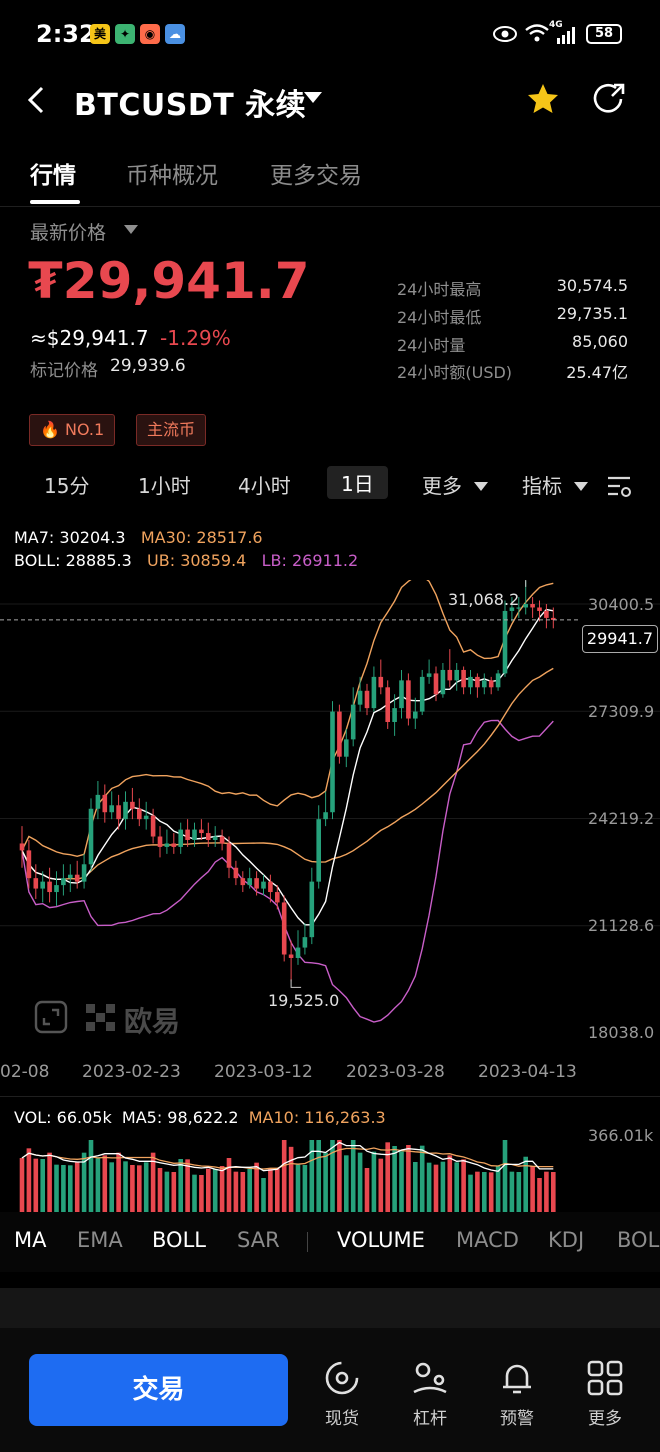  Describe the element at coordinates (73, 560) in the screenshot. I see `boll-value: BOLL: 28885.3` at that location.